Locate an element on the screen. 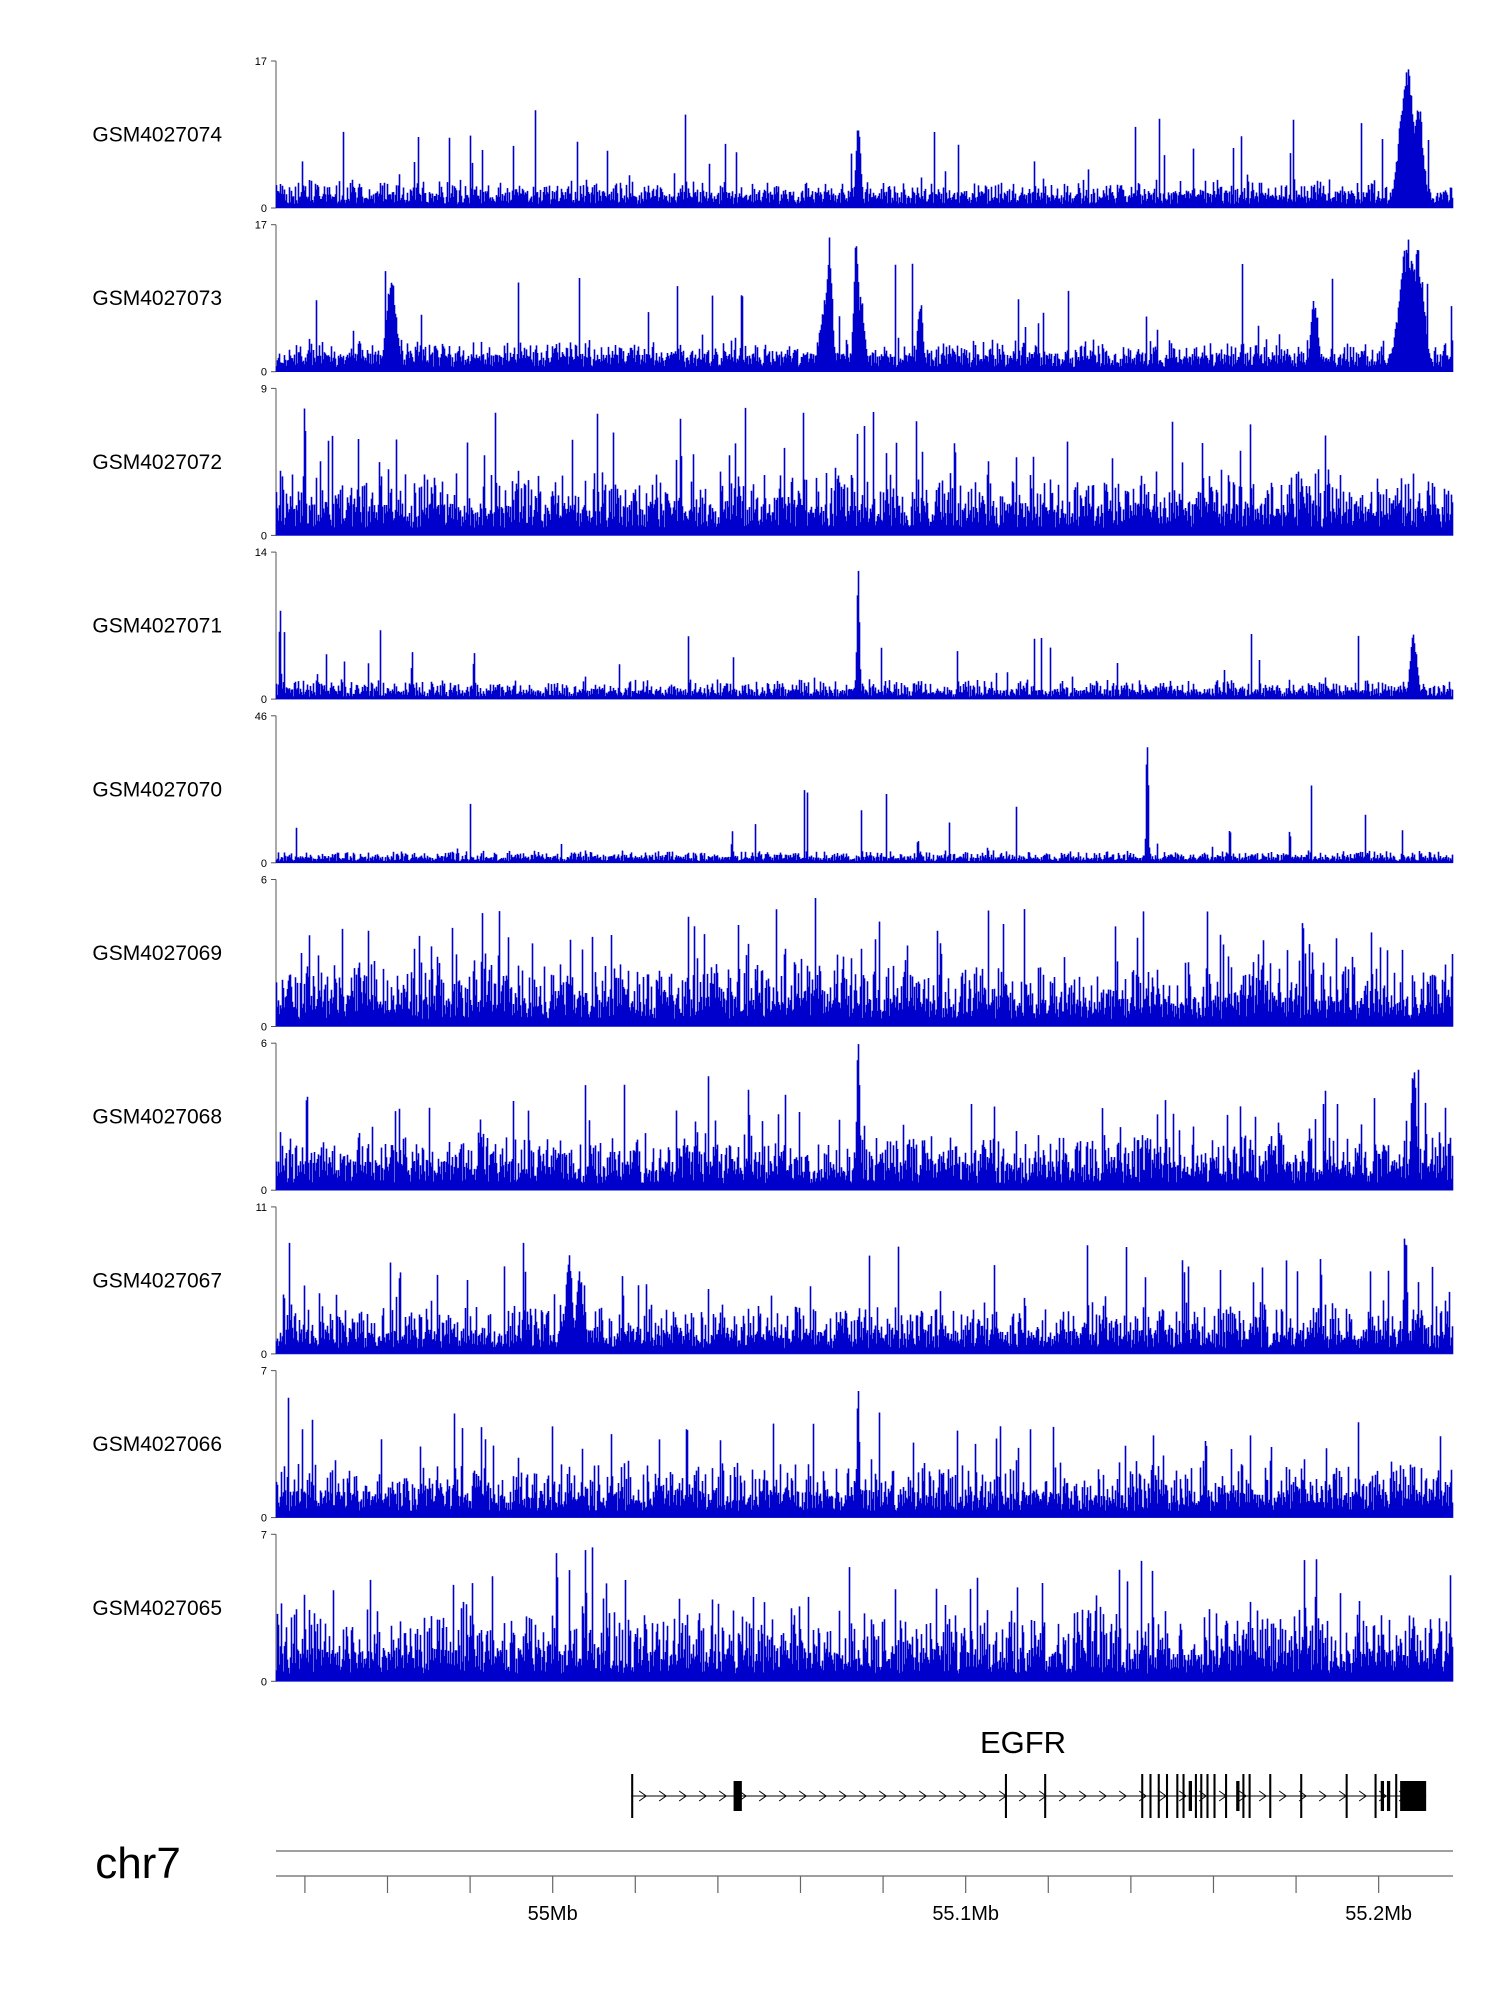 The height and width of the screenshot is (2000, 1500). track-label: GSM4027068 is located at coordinates (157, 1117).